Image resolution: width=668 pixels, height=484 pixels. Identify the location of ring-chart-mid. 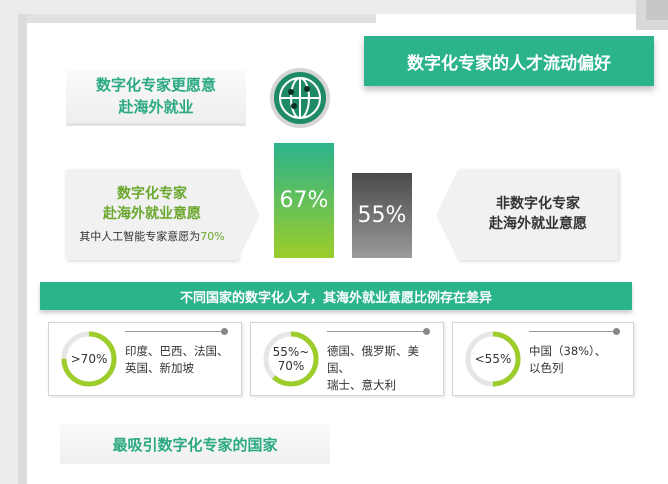
(291, 359).